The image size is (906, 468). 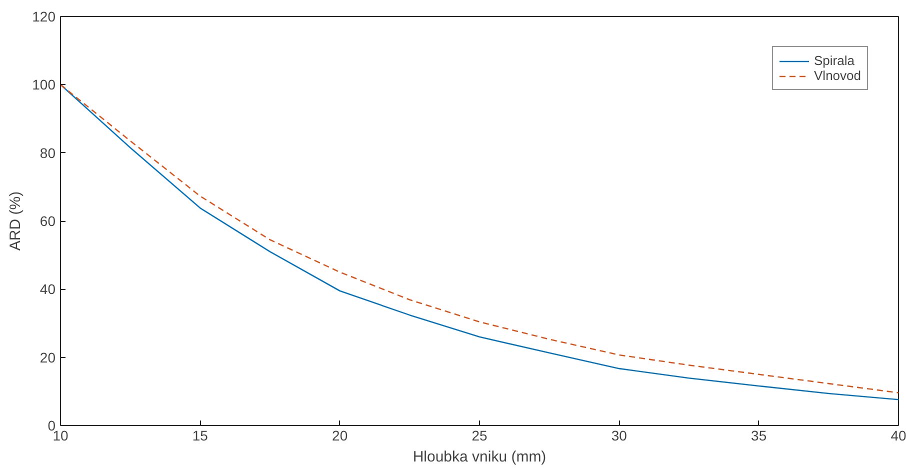 What do you see at coordinates (480, 436) in the screenshot?
I see `x-tick-label: 25` at bounding box center [480, 436].